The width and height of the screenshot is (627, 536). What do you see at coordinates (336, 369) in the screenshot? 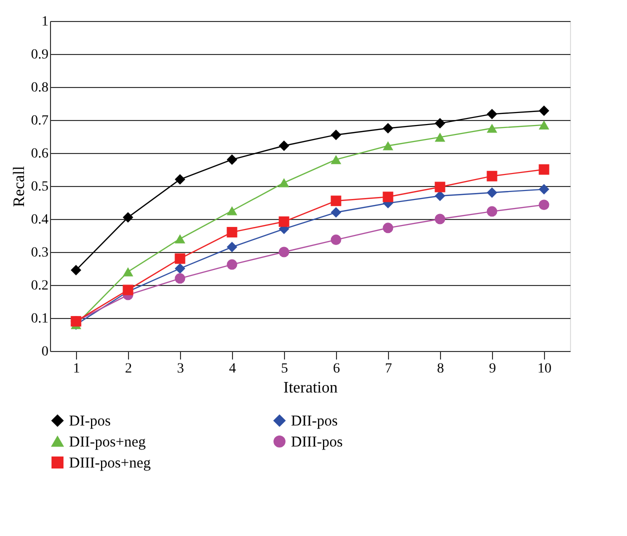
I see `x-tick-label: 6` at bounding box center [336, 369].